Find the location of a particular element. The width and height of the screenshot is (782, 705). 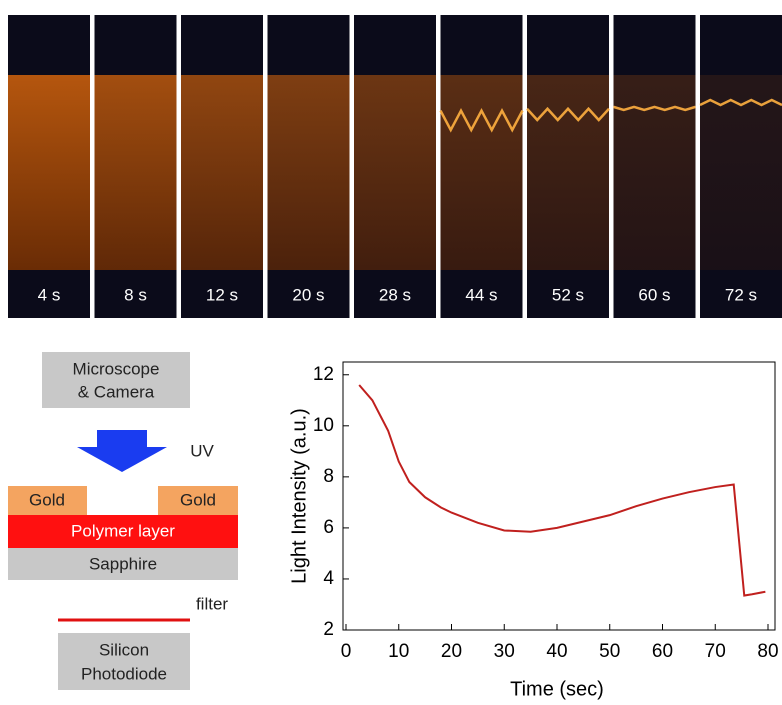

polymer-label: Polymer layer is located at coordinates (123, 530).